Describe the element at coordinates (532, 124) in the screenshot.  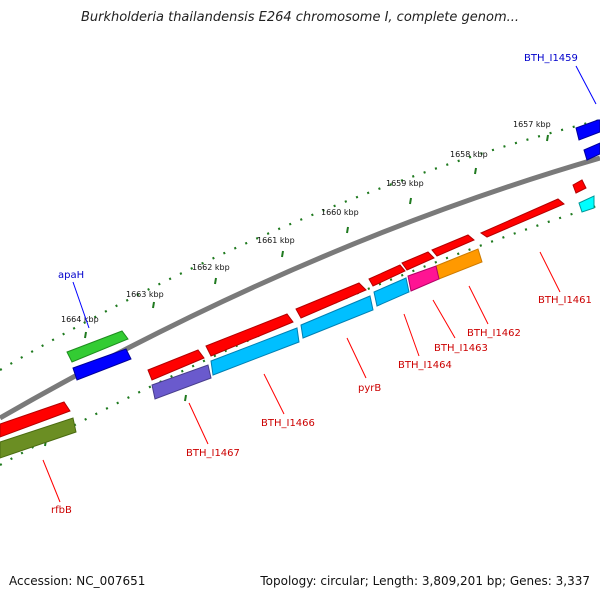
I see `scale-label-1657: 1657 kbp` at that location.